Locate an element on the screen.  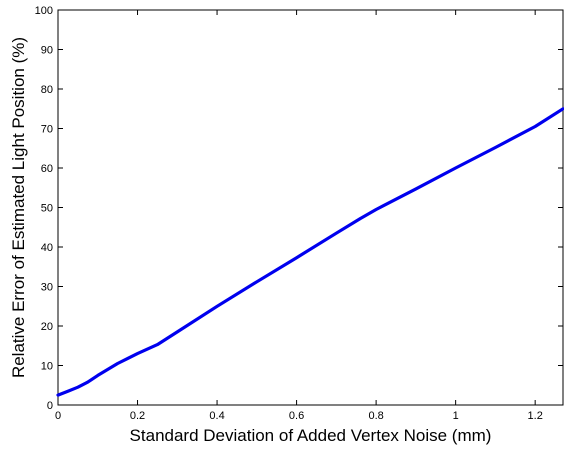
y-tick-label: 80 is located at coordinates (47, 90).